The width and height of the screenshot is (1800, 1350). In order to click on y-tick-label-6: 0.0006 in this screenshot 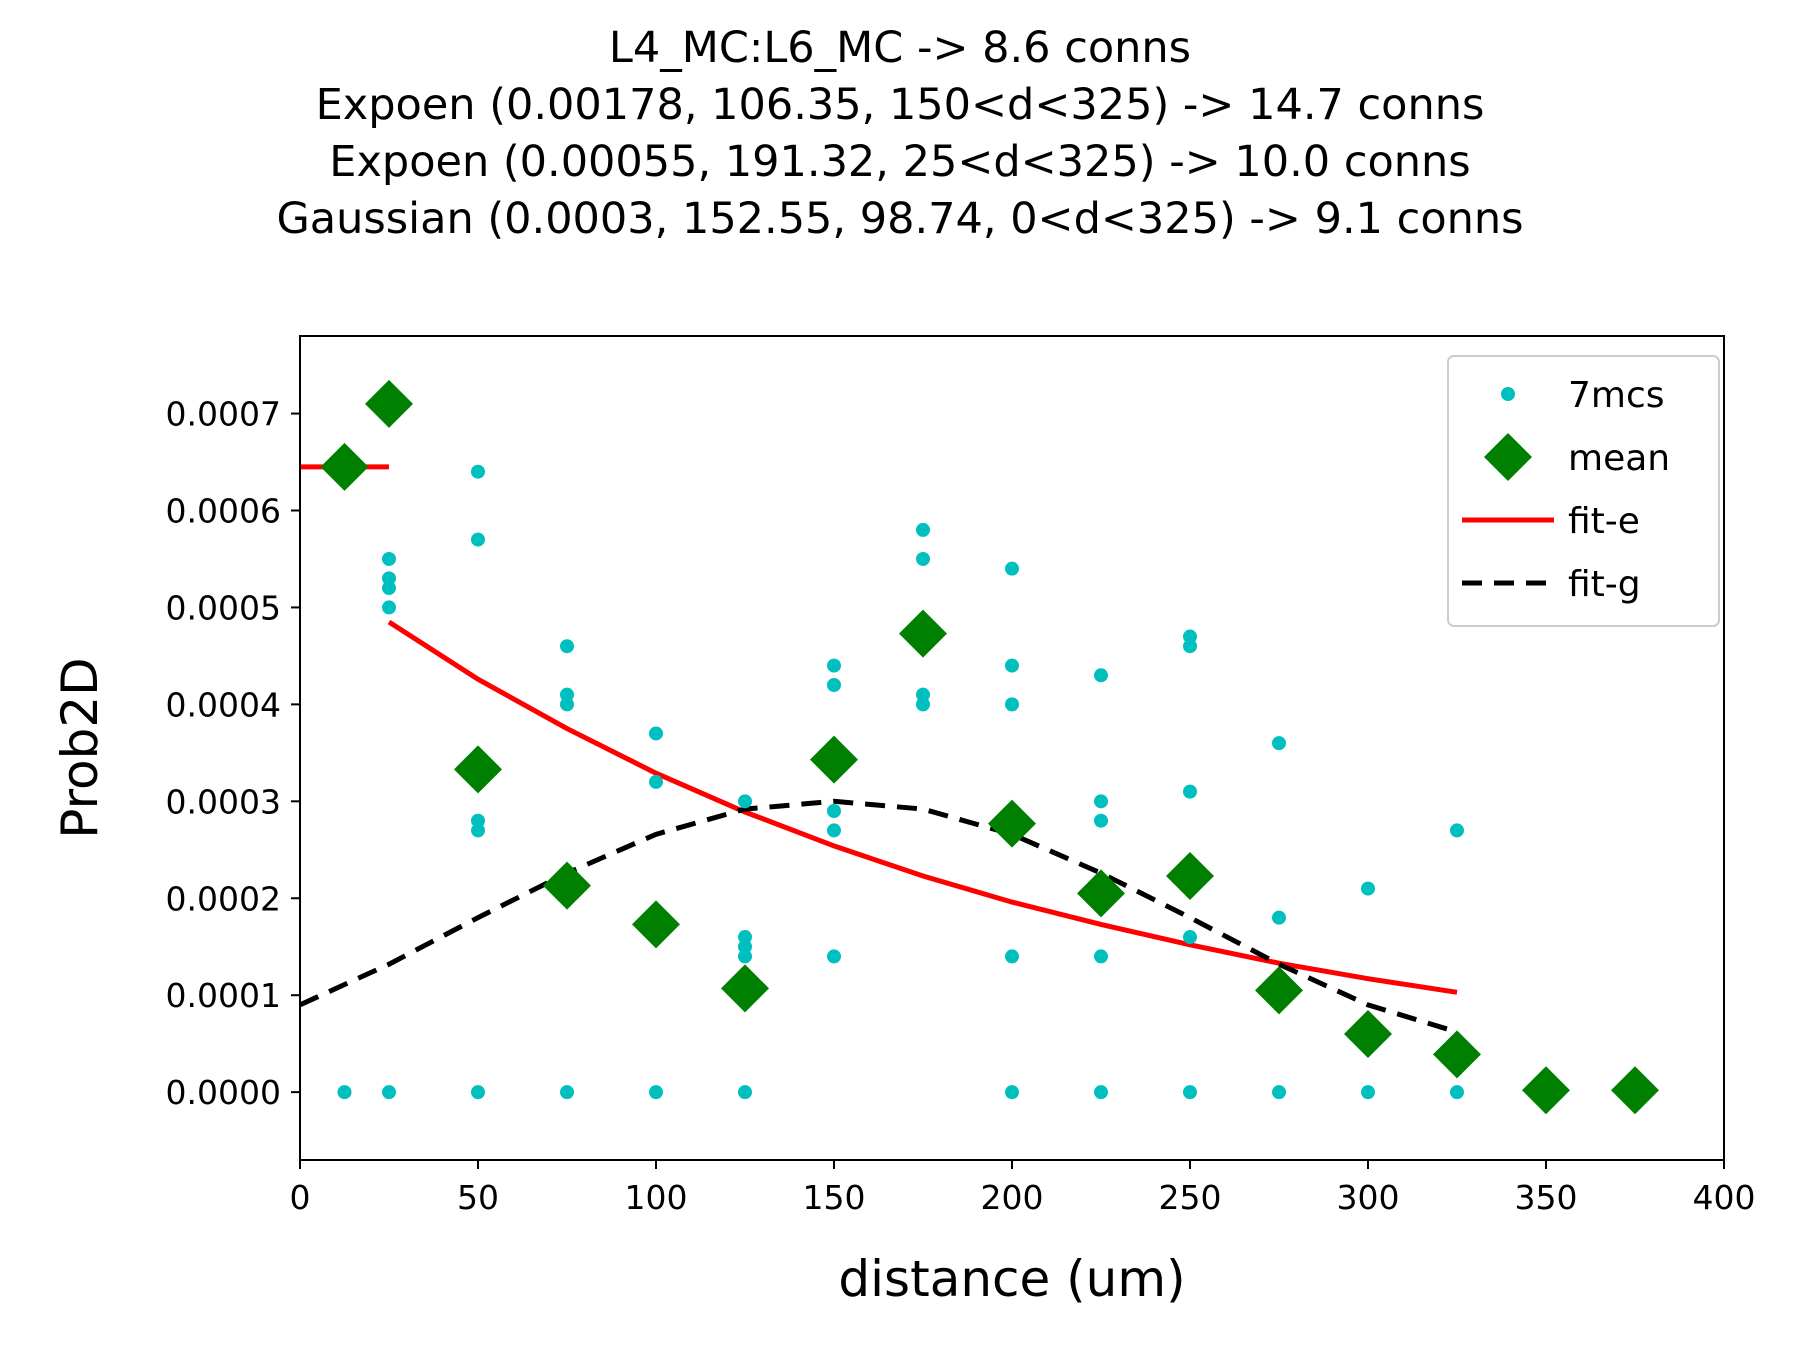, I will do `click(223, 510)`.